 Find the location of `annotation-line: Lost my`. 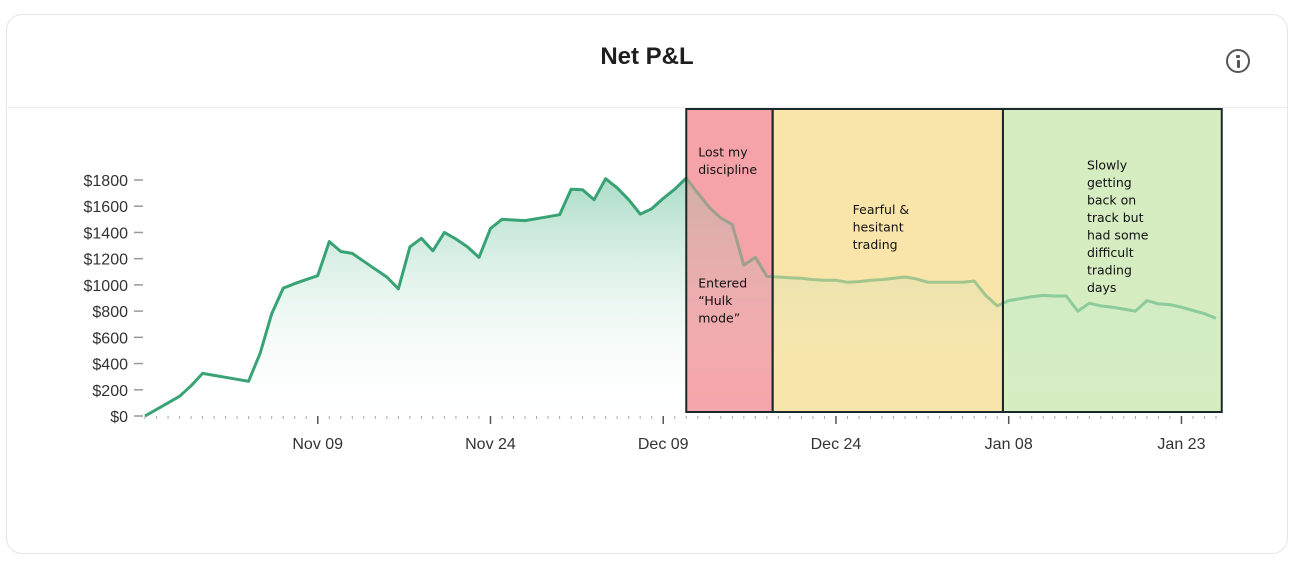

annotation-line: Lost my is located at coordinates (723, 151).